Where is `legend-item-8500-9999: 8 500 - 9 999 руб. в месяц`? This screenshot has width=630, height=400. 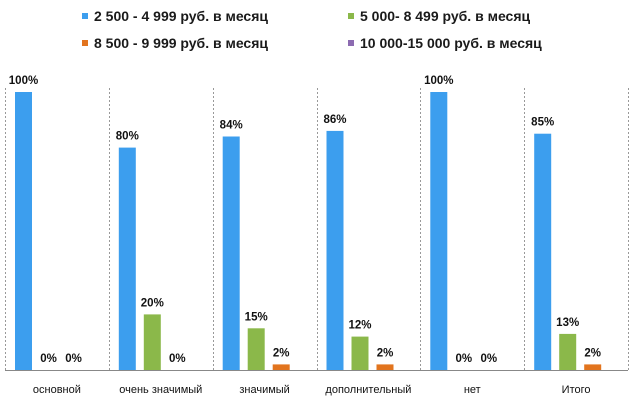 legend-item-8500-9999: 8 500 - 9 999 руб. в месяц is located at coordinates (175, 43).